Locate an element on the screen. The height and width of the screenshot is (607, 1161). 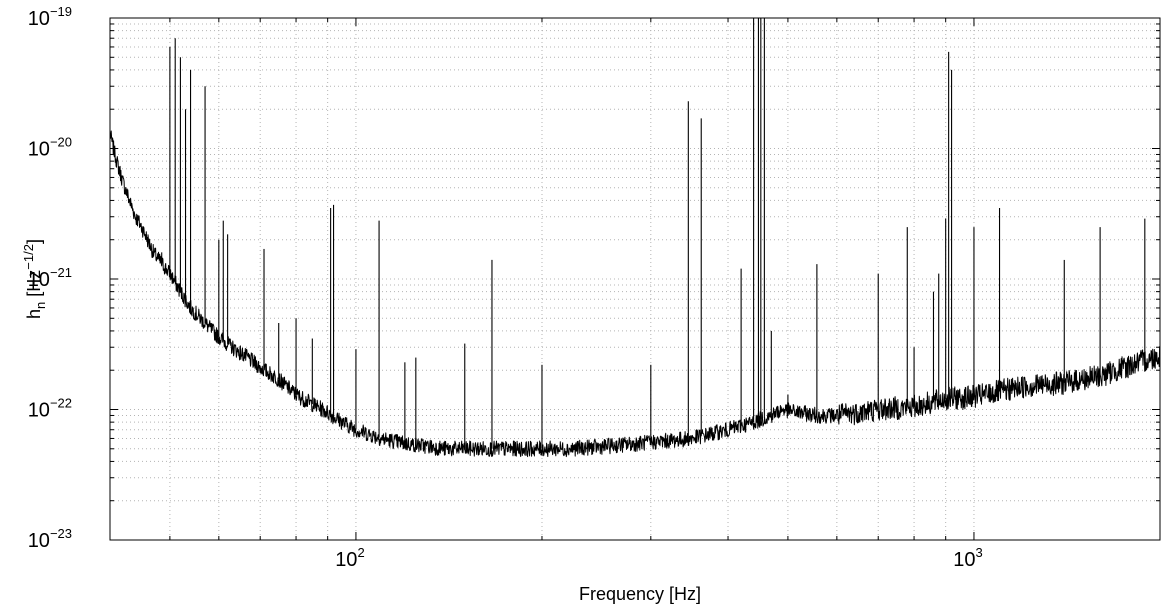
x-tick-label: 10² is located at coordinates (349, 558).